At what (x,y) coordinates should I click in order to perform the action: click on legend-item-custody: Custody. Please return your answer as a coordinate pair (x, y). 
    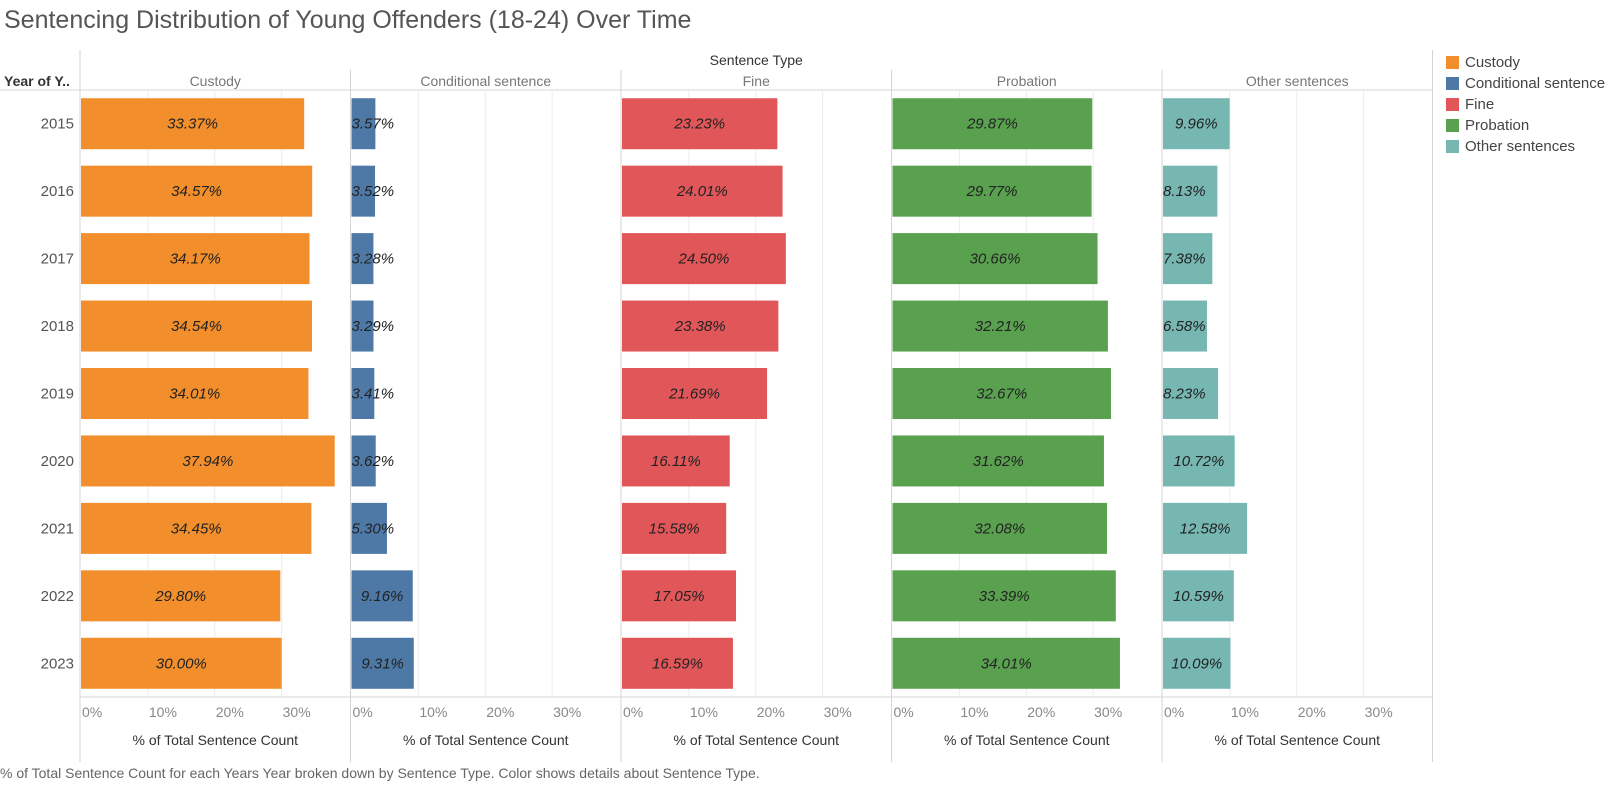
    Looking at the image, I should click on (1525, 62).